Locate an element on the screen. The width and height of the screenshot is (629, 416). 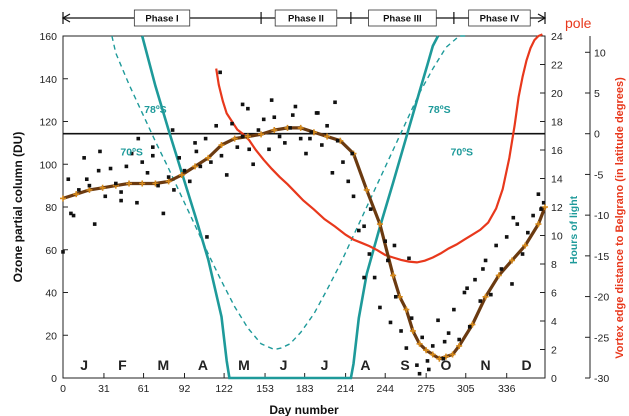
left-axis: 0 20 40 60 80 100 120 140 160 is located at coordinates (53, 208).